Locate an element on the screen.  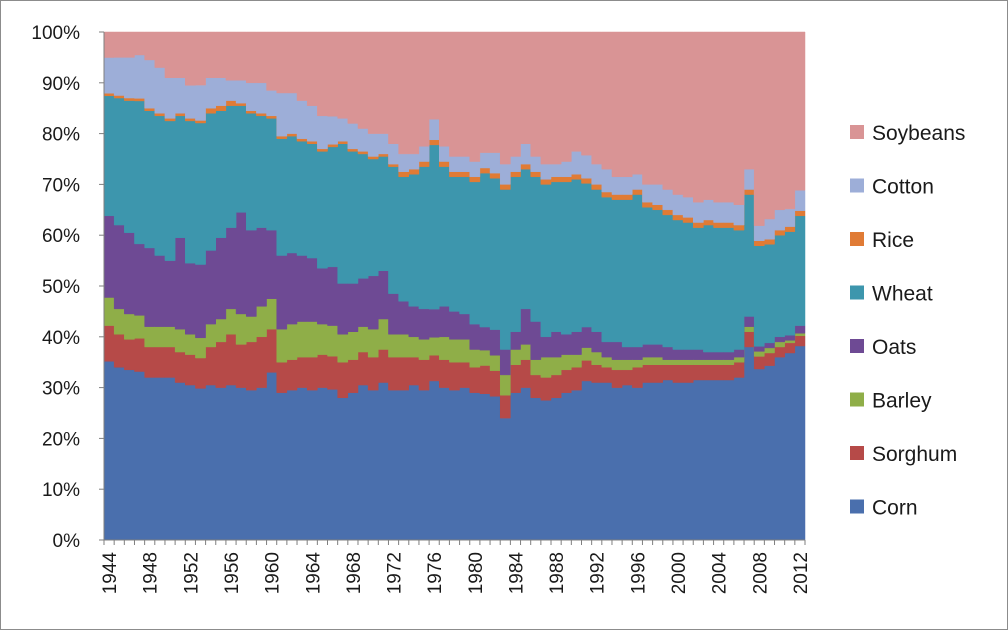
x-tick-label: 2004 is located at coordinates (720, 573).